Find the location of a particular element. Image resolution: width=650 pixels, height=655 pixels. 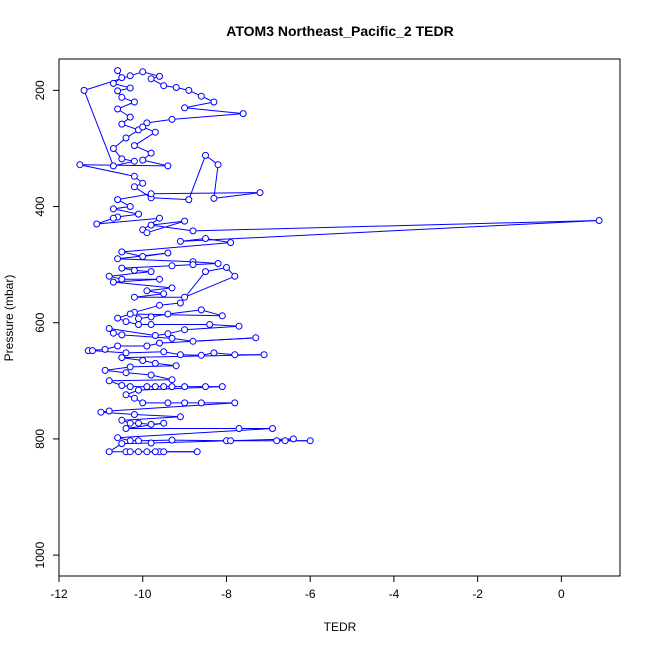

y-tick-label: 400 is located at coordinates (40, 206).